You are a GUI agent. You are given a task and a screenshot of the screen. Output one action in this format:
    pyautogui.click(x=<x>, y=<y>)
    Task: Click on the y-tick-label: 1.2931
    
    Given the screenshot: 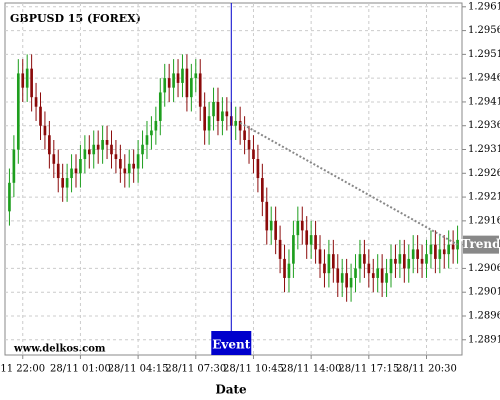 What is the action you would take?
    pyautogui.click(x=484, y=149)
    